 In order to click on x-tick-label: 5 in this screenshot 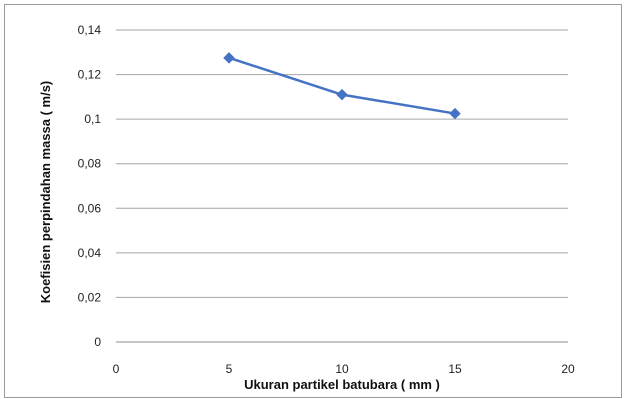, I will do `click(229, 369)`.